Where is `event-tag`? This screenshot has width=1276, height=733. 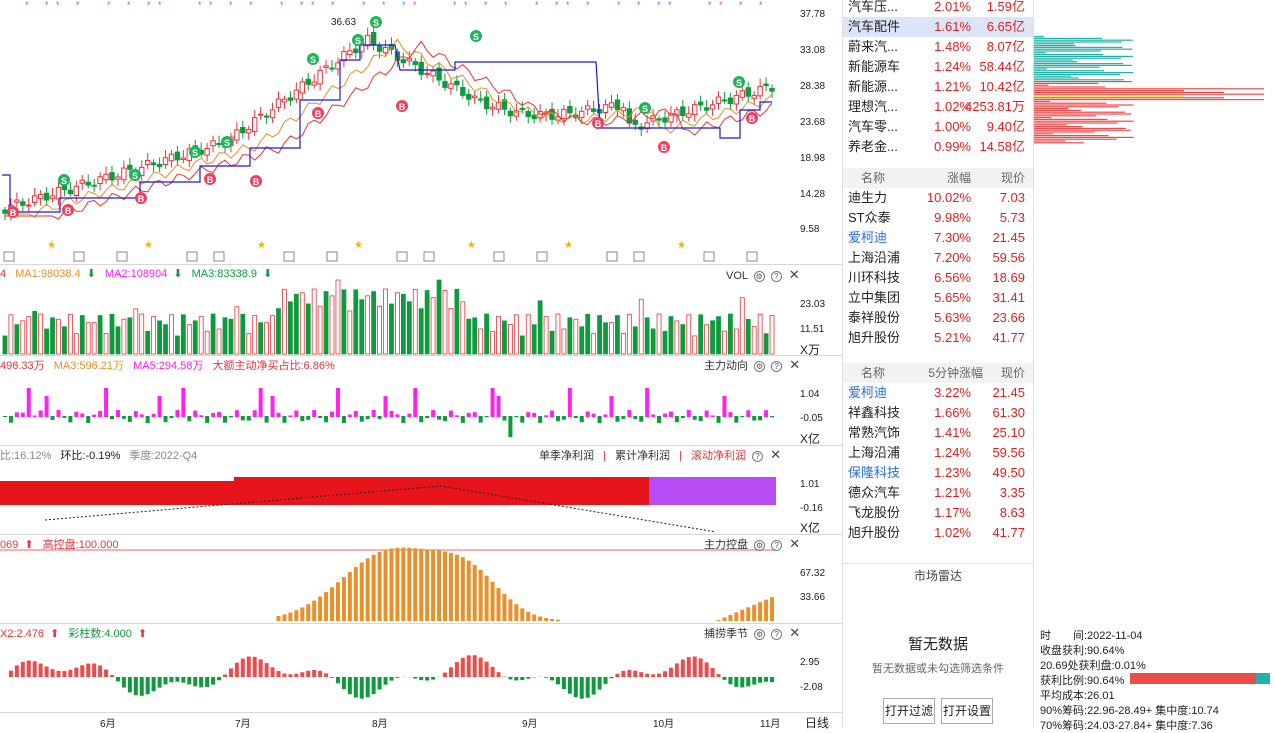 event-tag is located at coordinates (612, 256).